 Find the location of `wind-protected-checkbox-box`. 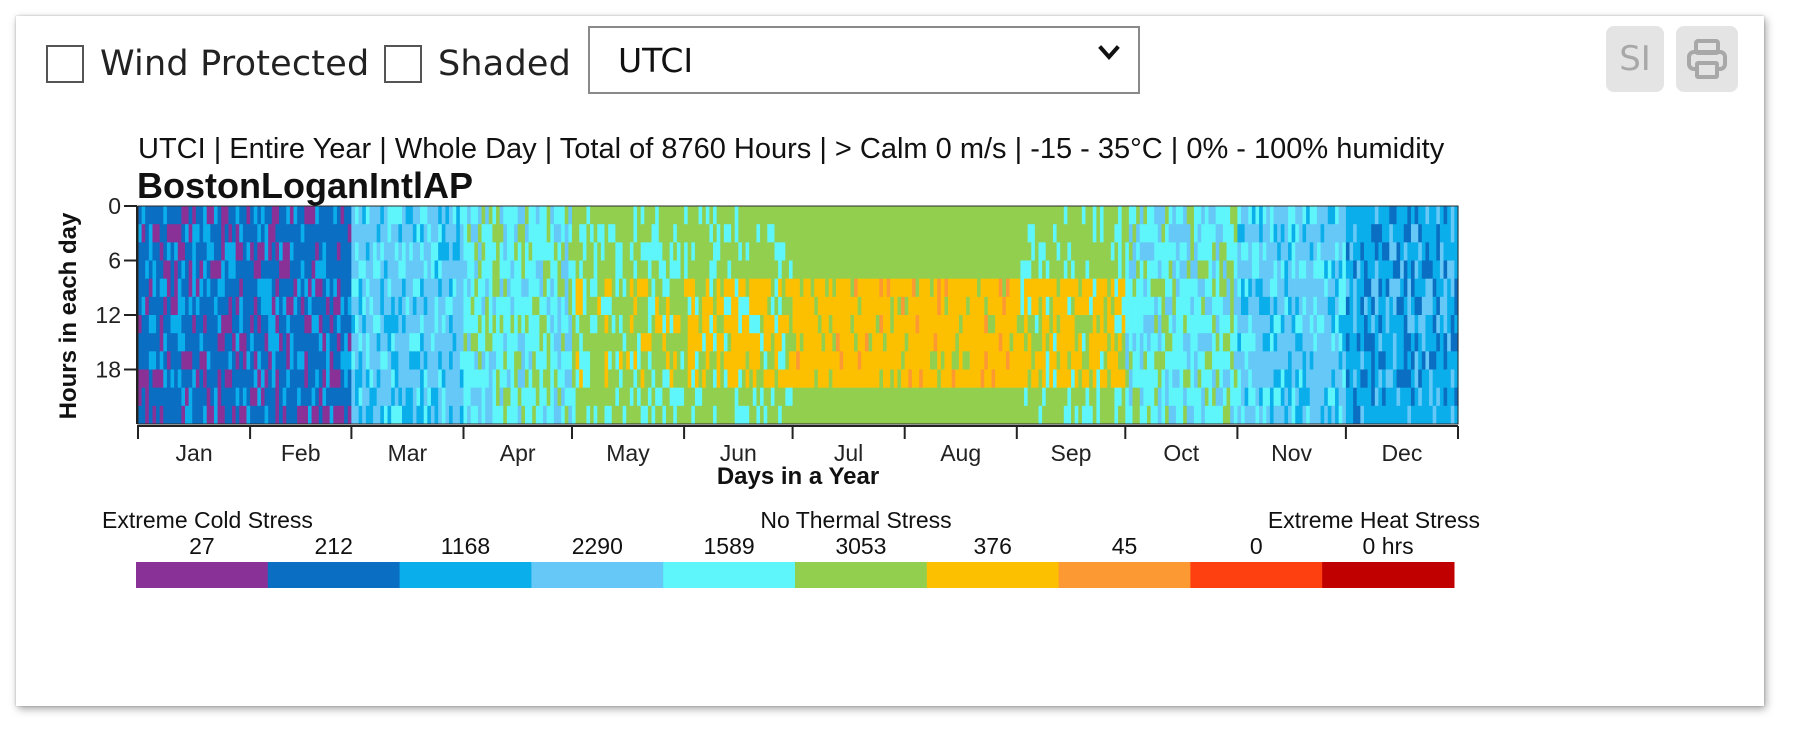

wind-protected-checkbox-box is located at coordinates (65, 64).